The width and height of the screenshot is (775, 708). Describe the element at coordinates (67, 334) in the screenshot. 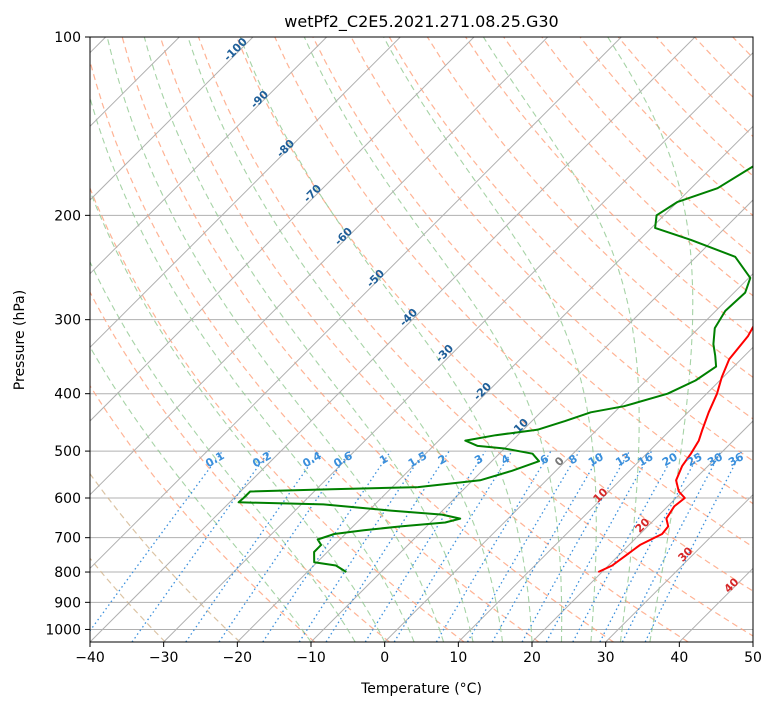

I see `y-axis-ticks: 100 200 300 400 500 600 700 800 900 1000` at that location.